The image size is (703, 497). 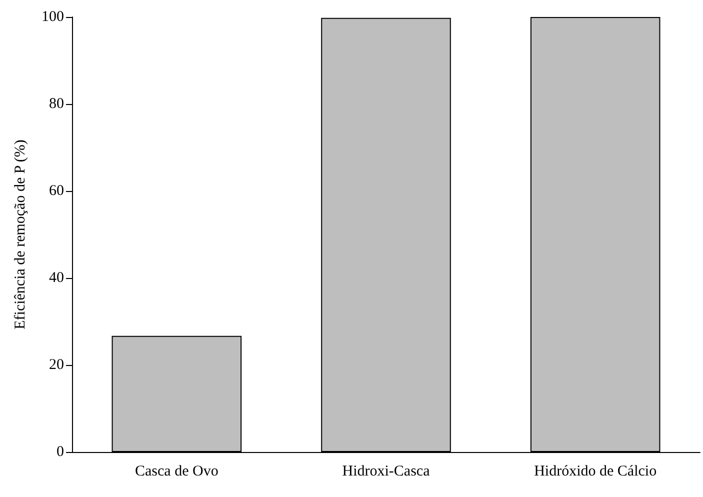 What do you see at coordinates (56, 104) in the screenshot?
I see `y-tick-label: 80` at bounding box center [56, 104].